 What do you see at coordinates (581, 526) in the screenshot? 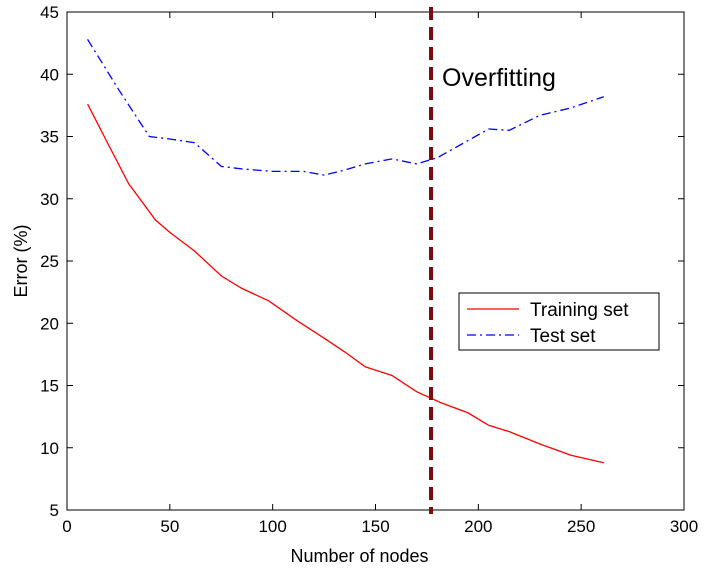
I see `x-tick-label: 250` at bounding box center [581, 526].